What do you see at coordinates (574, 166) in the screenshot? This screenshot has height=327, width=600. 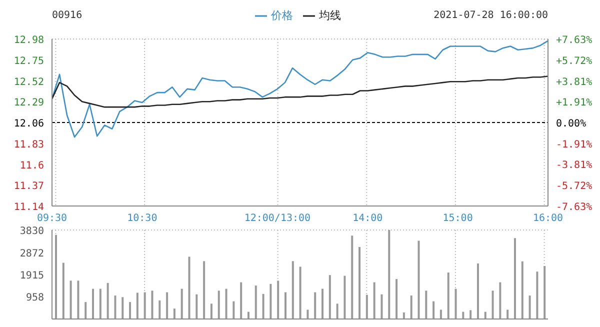 I see `y2-tick-label: -3.81%` at bounding box center [574, 166].